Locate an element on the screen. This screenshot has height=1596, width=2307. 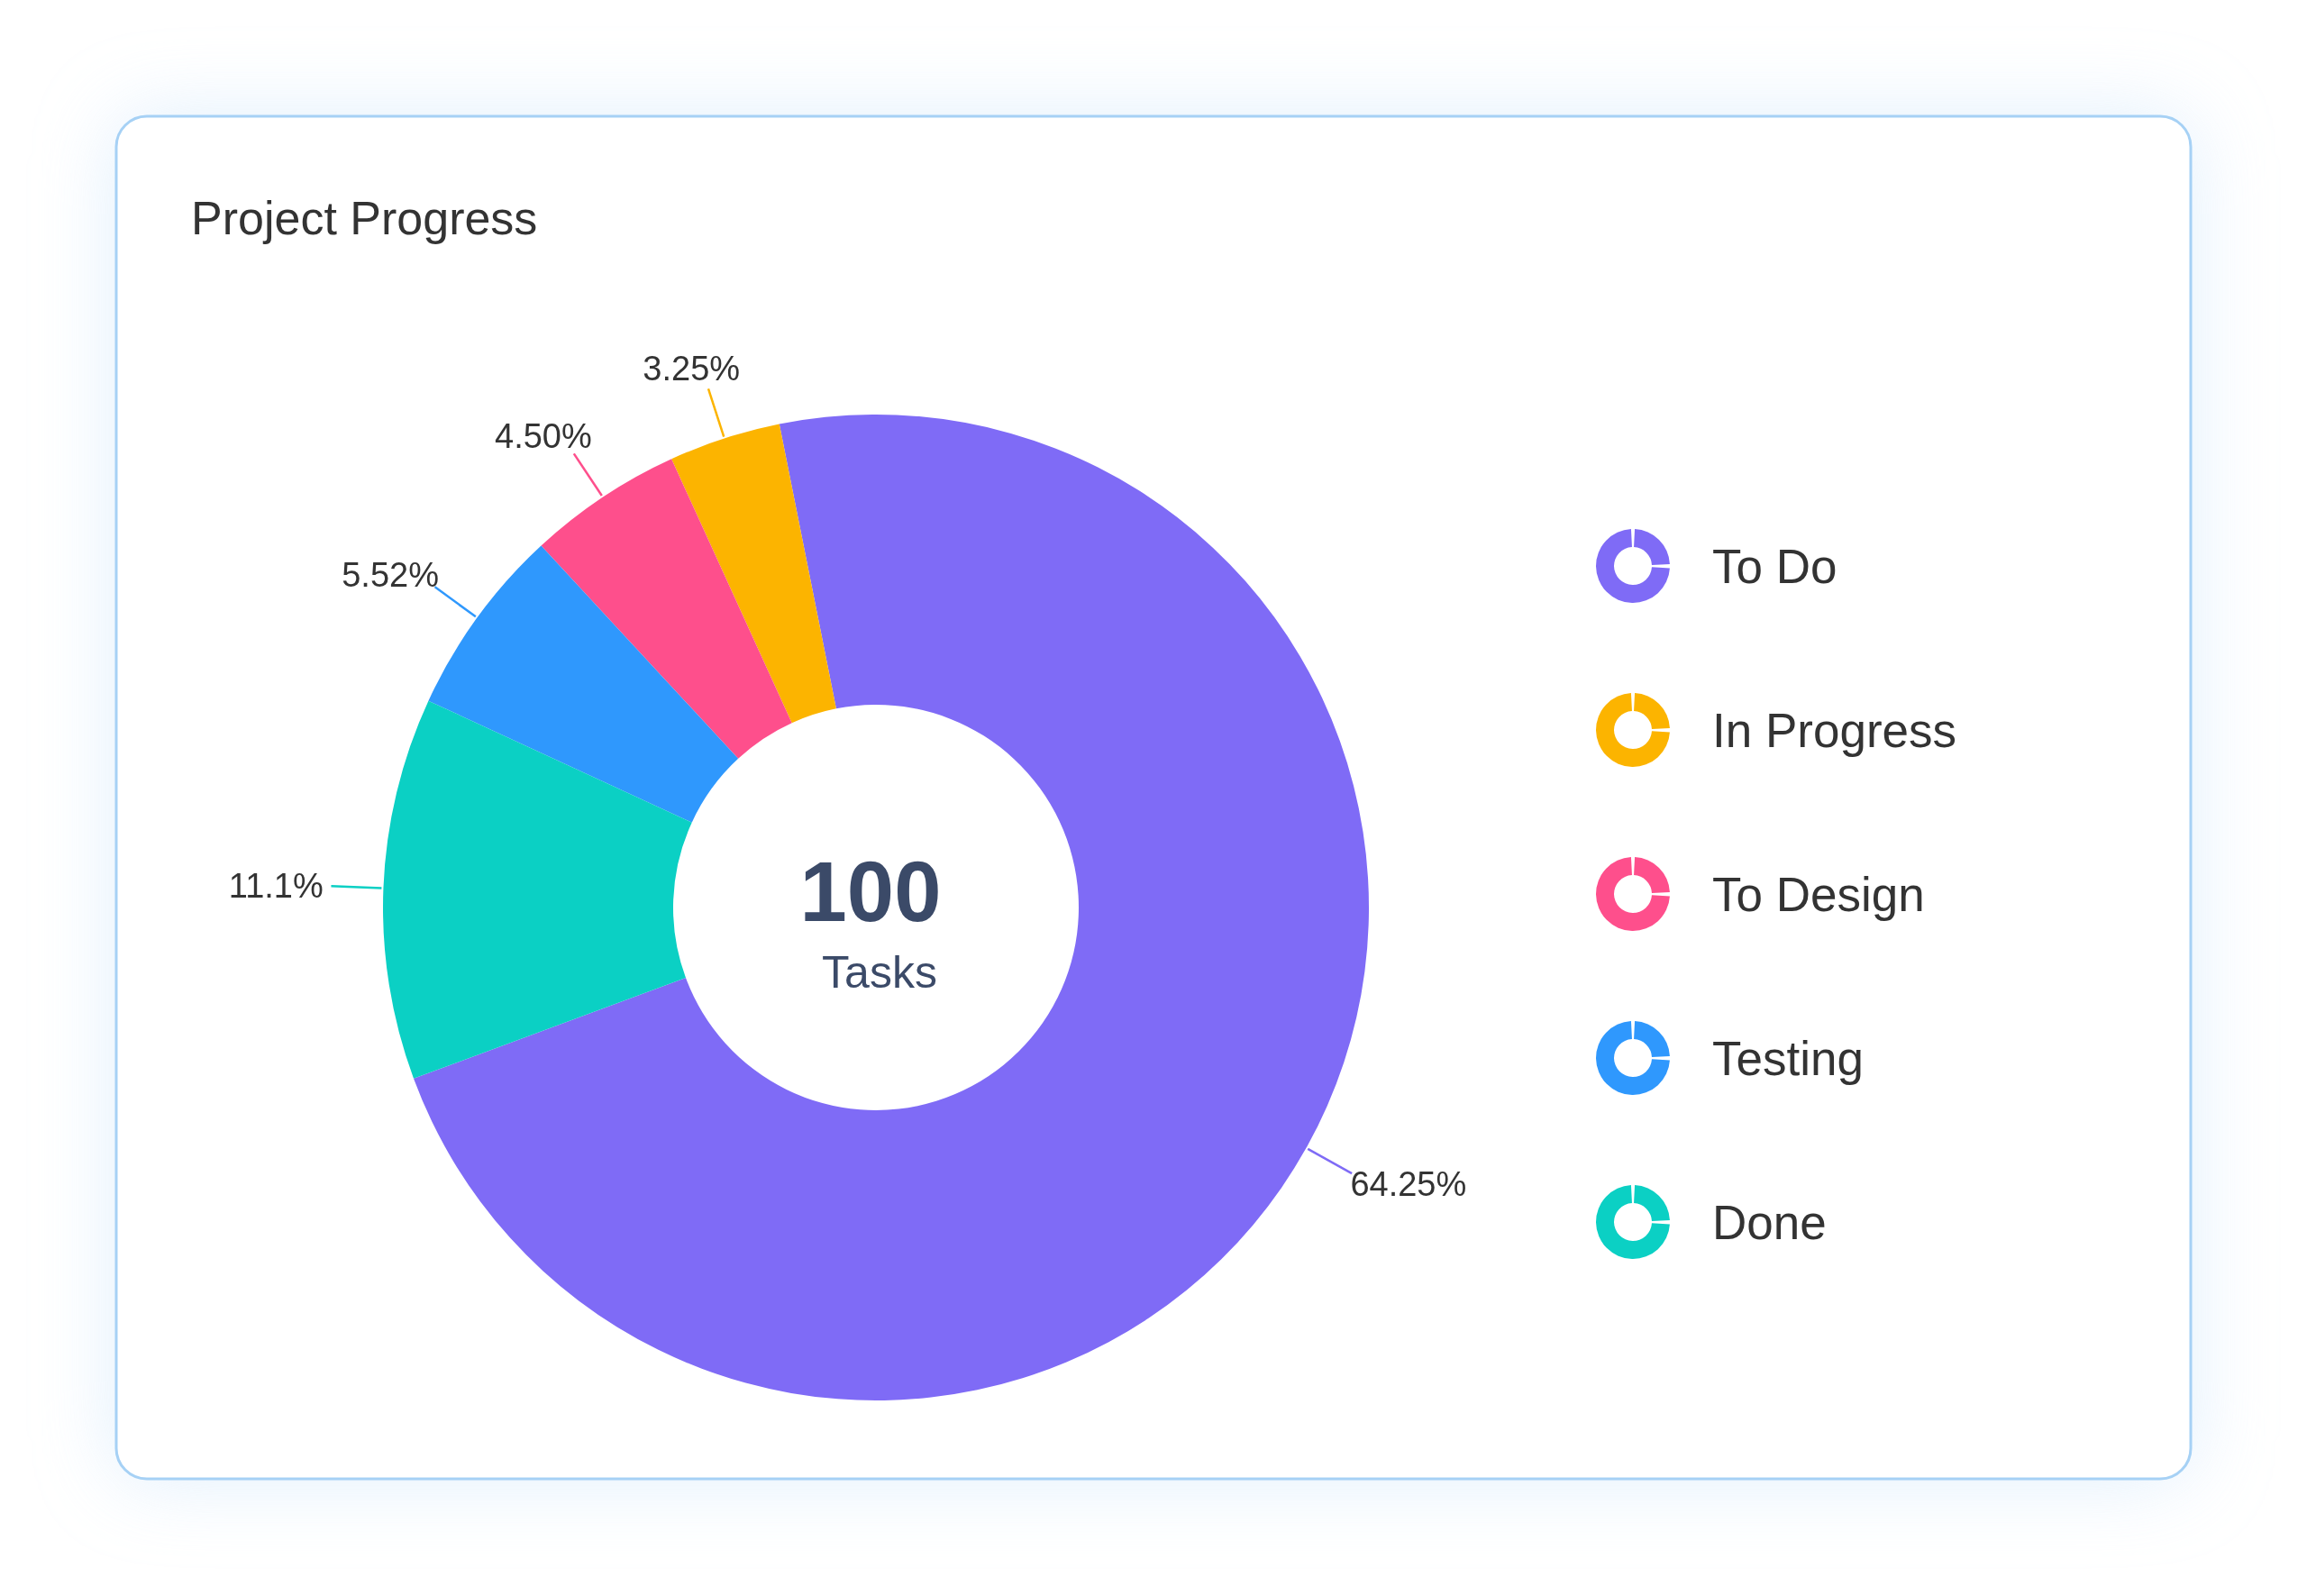
legend-label: Done is located at coordinates (1769, 1223).